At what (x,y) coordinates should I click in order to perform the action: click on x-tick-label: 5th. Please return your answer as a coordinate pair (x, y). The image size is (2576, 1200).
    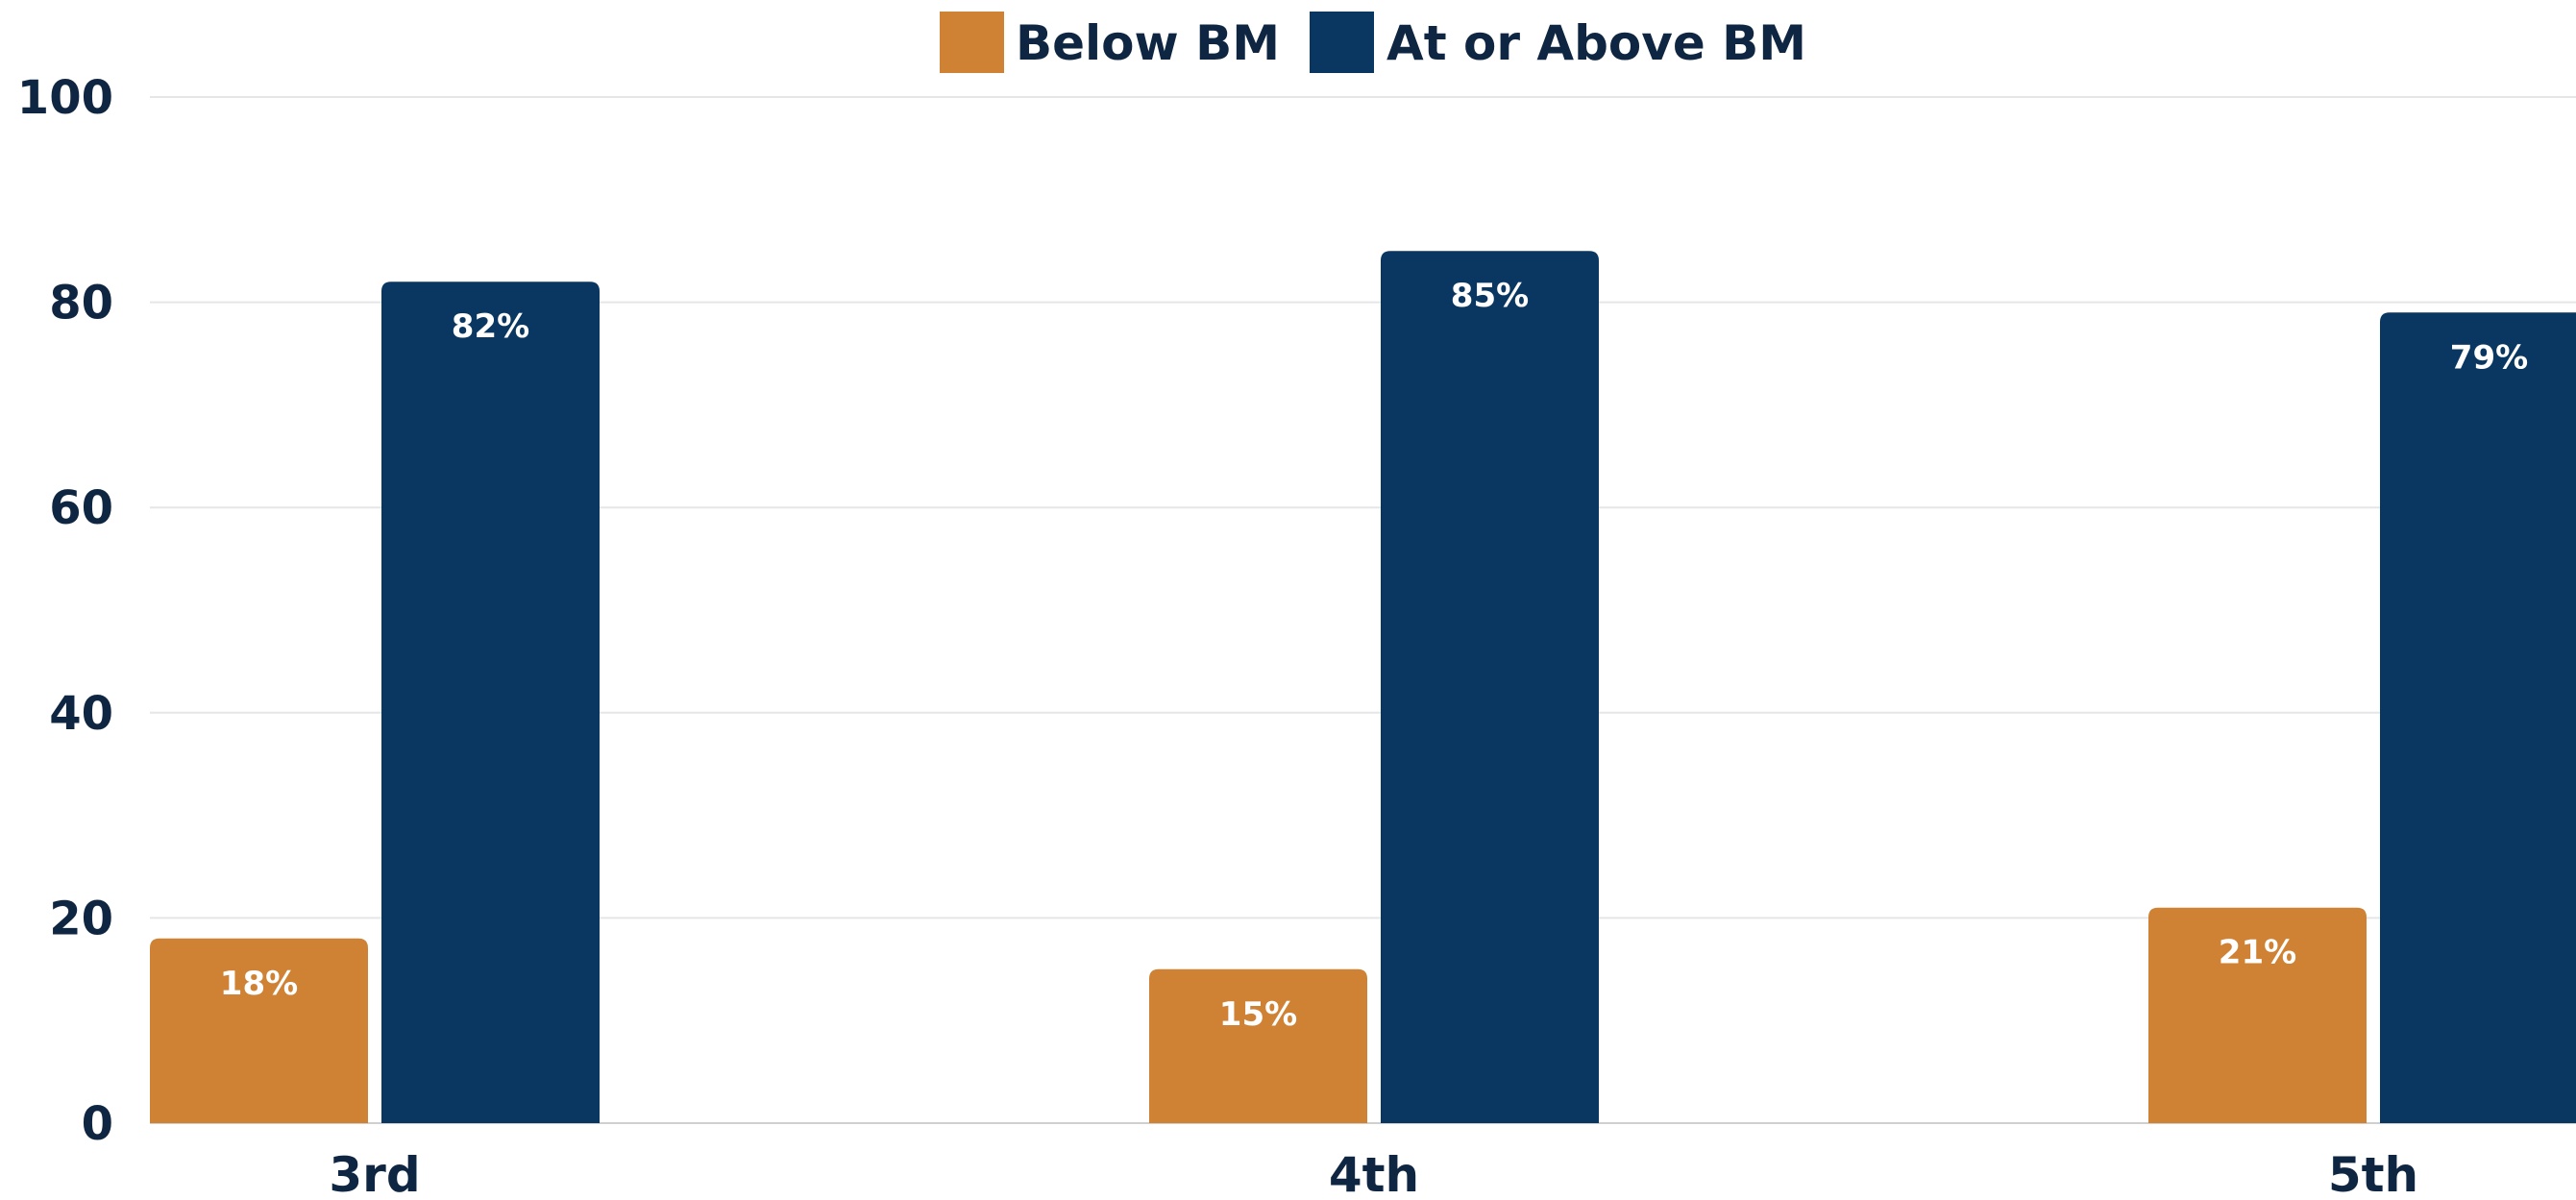
    Looking at the image, I should click on (2373, 1173).